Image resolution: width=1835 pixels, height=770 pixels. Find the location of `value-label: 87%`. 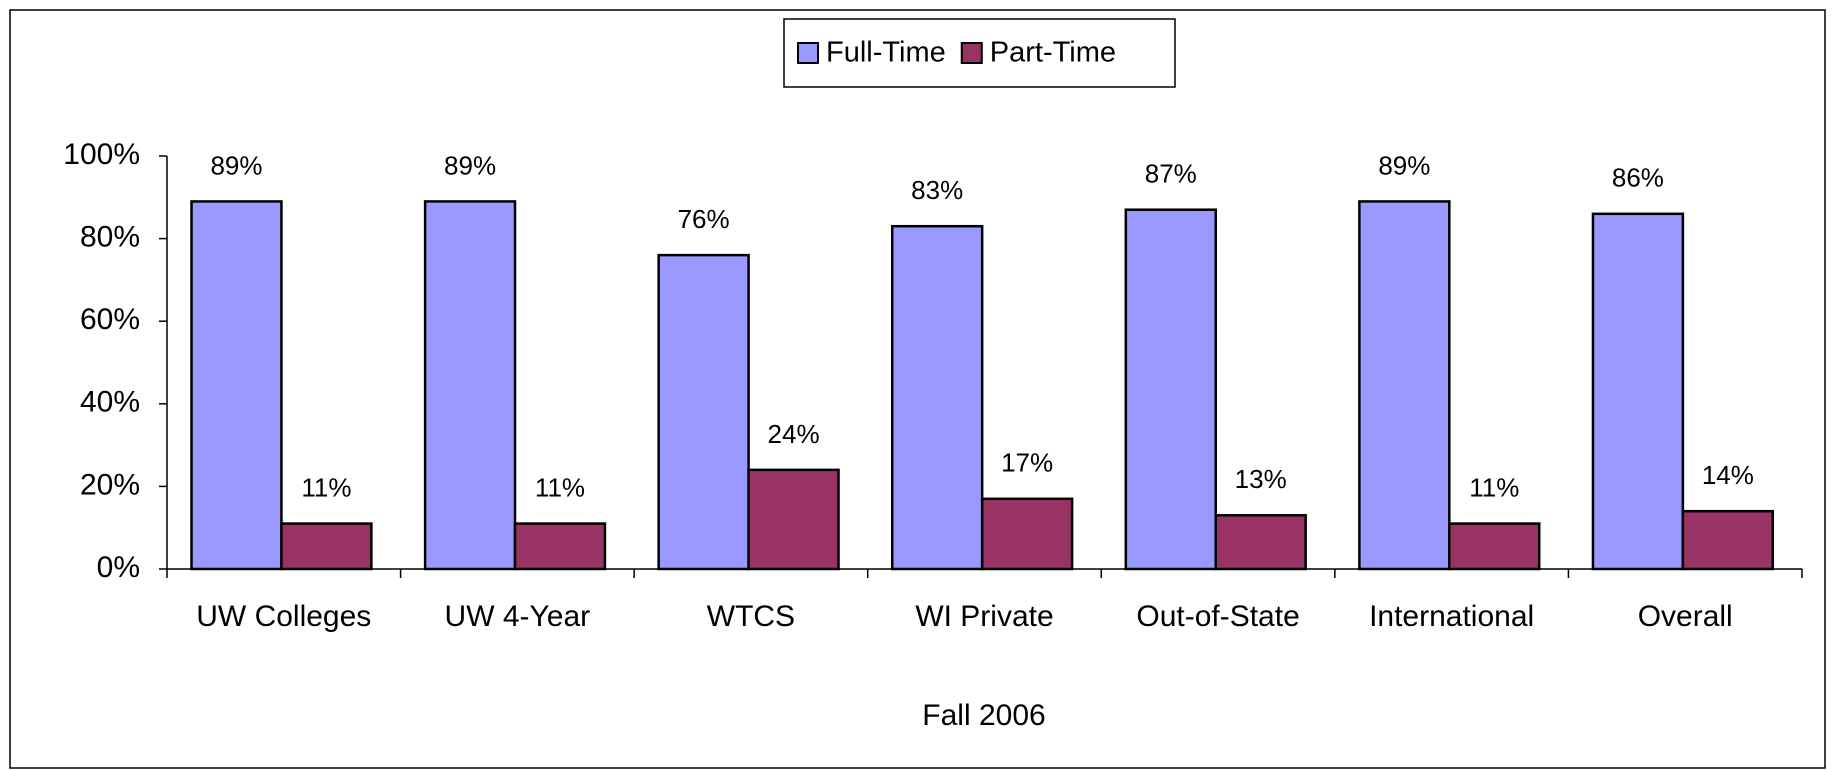

value-label: 87% is located at coordinates (1171, 174).